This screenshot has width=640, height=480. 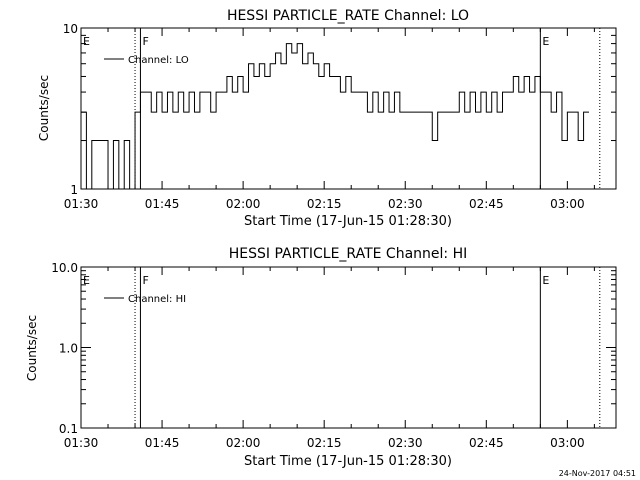 What do you see at coordinates (324, 204) in the screenshot?
I see `lo-x-tick-label: 02:15` at bounding box center [324, 204].